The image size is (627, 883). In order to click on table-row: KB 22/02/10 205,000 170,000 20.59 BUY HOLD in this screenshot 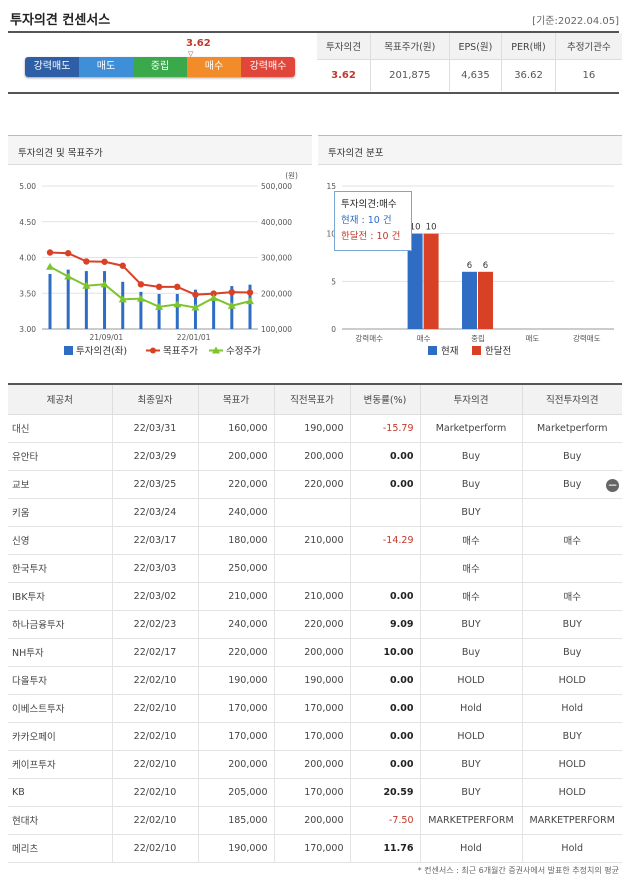, I will do `click(315, 792)`.